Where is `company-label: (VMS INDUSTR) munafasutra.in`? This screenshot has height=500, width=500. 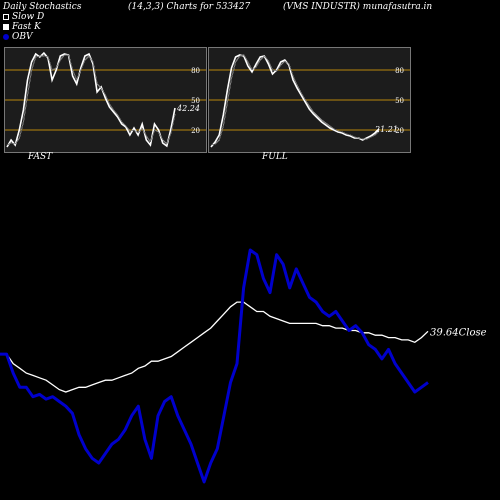
company-label: (VMS INDUSTR) munafasutra.in is located at coordinates (358, 7).